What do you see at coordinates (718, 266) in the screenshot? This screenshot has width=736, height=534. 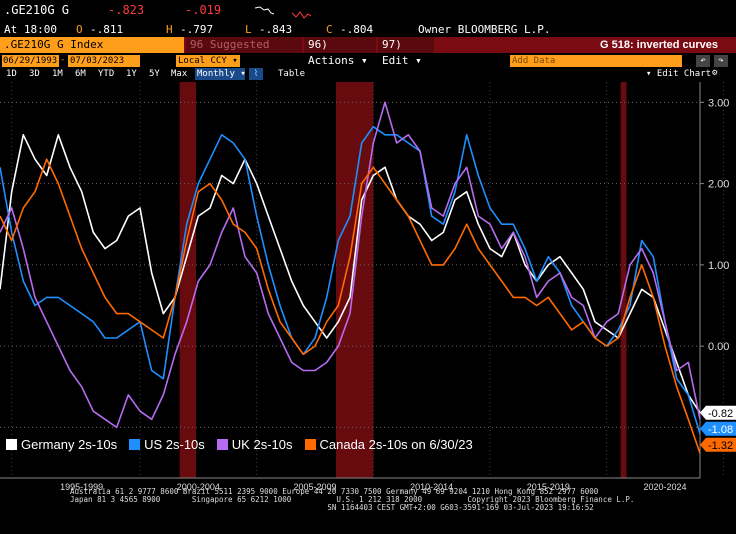 I see `y-tick-label-2: 1.00` at bounding box center [718, 266].